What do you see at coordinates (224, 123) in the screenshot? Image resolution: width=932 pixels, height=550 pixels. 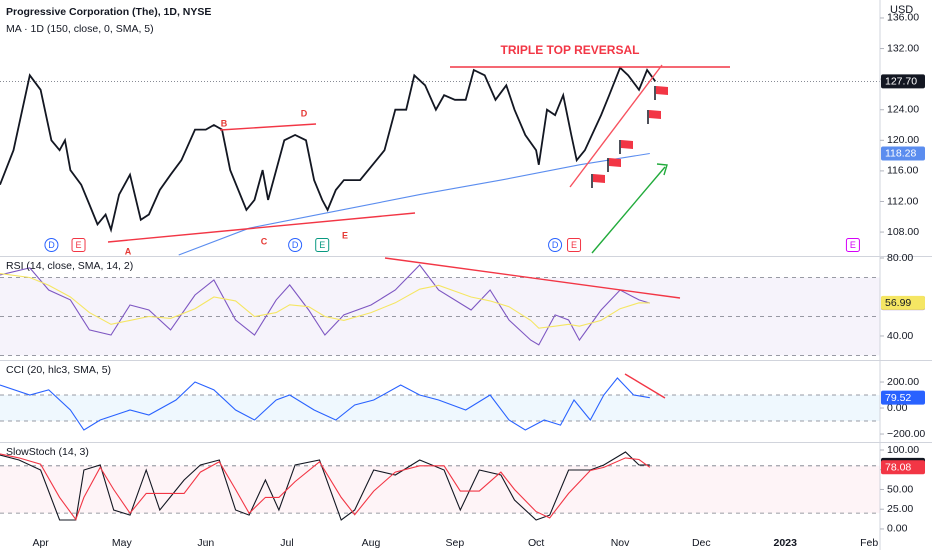 I see `annotation: B` at bounding box center [224, 123].